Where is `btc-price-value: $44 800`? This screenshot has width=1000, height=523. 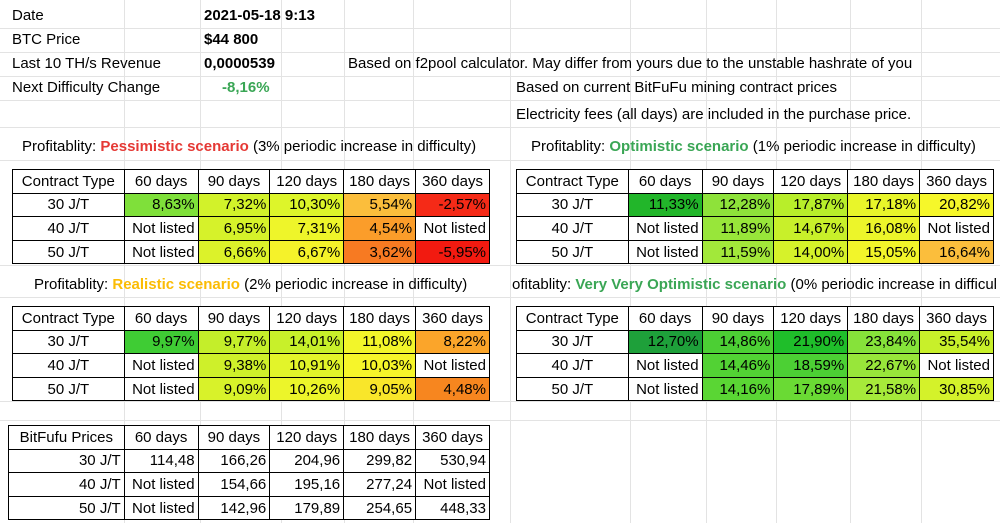
btc-price-value: $44 800 is located at coordinates (231, 39).